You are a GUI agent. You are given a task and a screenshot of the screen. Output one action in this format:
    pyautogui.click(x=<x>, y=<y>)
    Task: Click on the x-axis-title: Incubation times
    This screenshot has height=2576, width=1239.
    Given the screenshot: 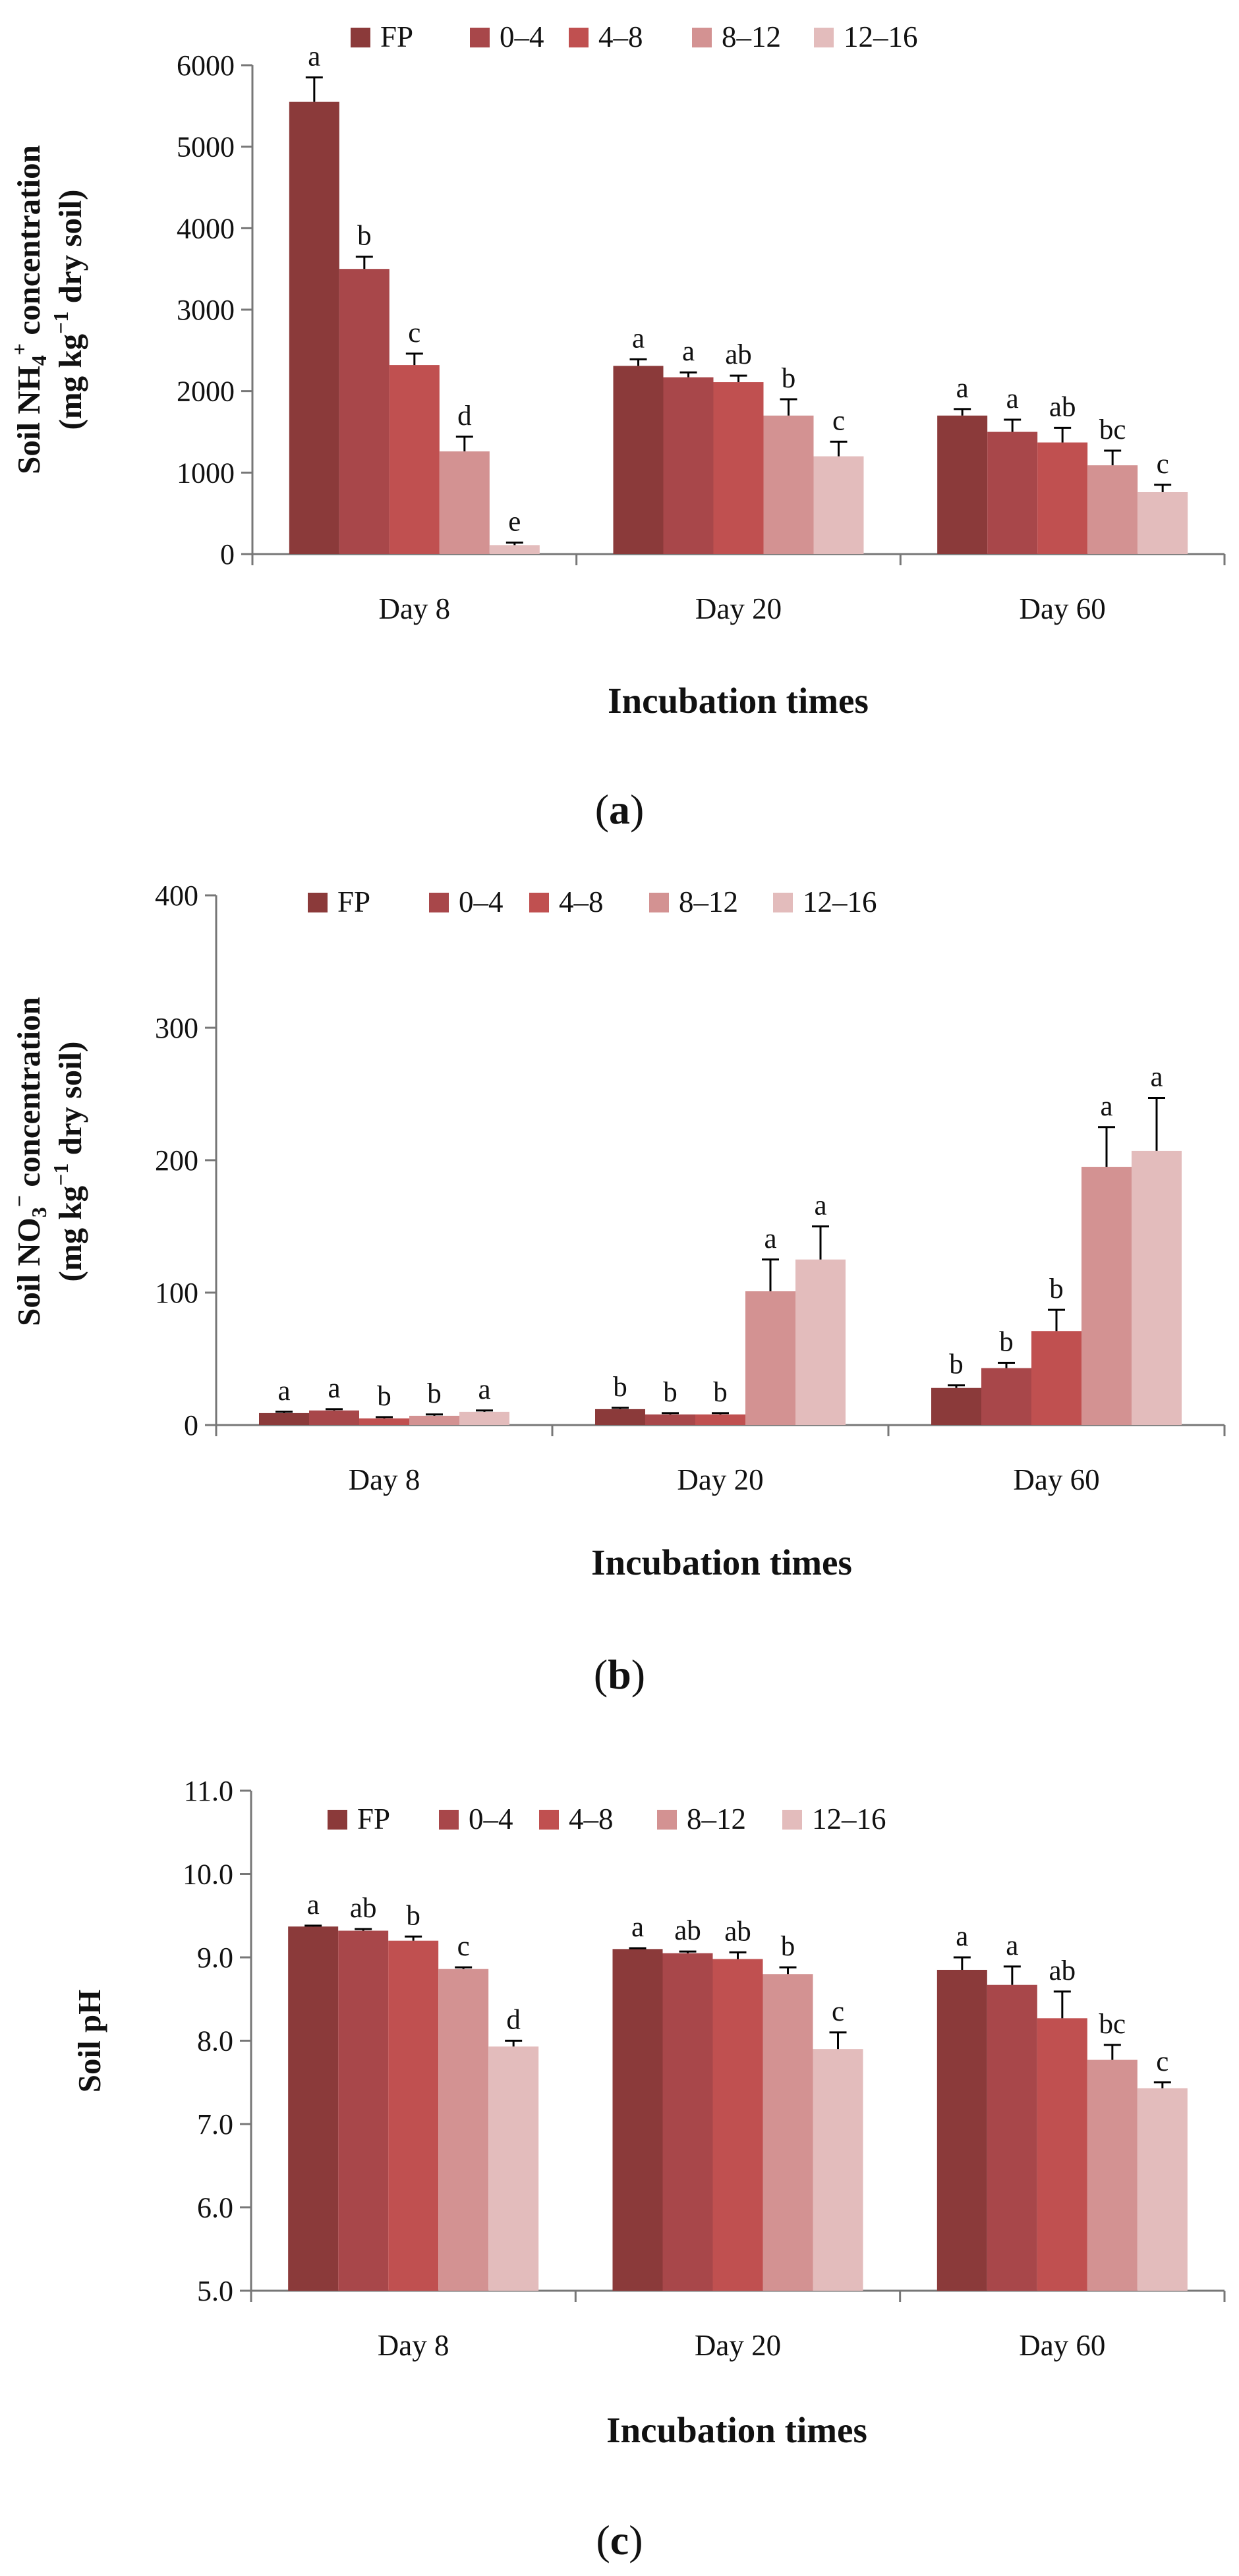 What is the action you would take?
    pyautogui.click(x=739, y=701)
    